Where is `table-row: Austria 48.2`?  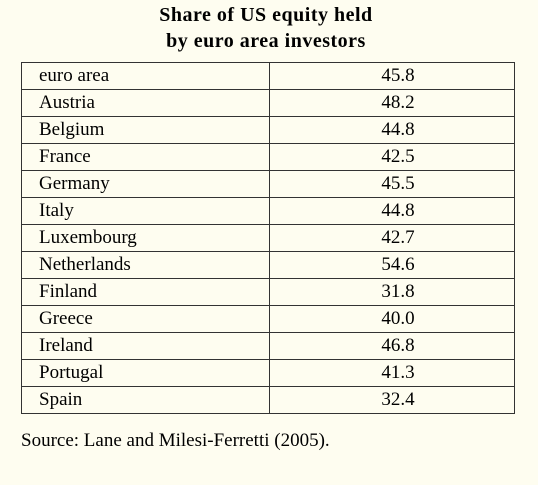
table-row: Austria 48.2 is located at coordinates (268, 103).